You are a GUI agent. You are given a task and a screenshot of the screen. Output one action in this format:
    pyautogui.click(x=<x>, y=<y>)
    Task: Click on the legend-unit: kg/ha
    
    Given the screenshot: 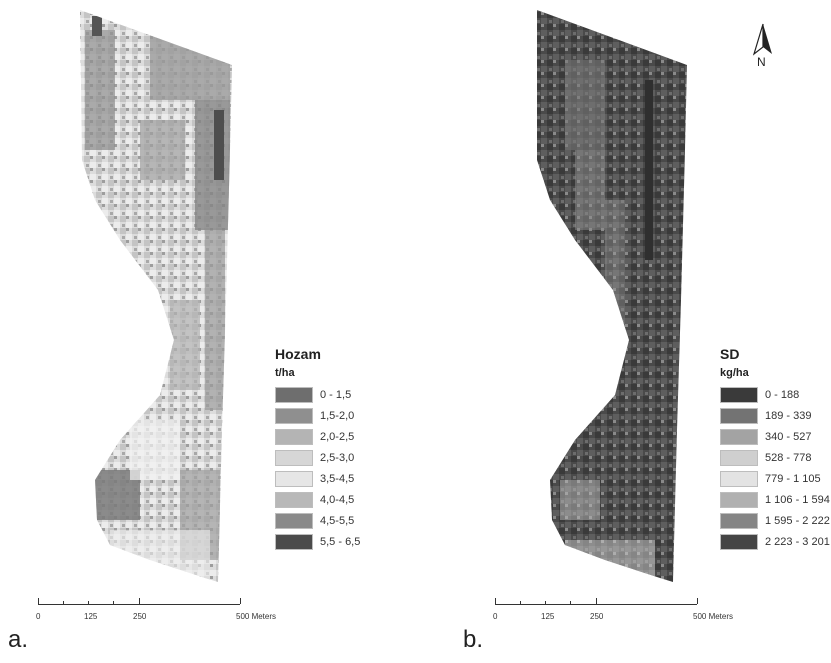 What is the action you would take?
    pyautogui.click(x=734, y=373)
    